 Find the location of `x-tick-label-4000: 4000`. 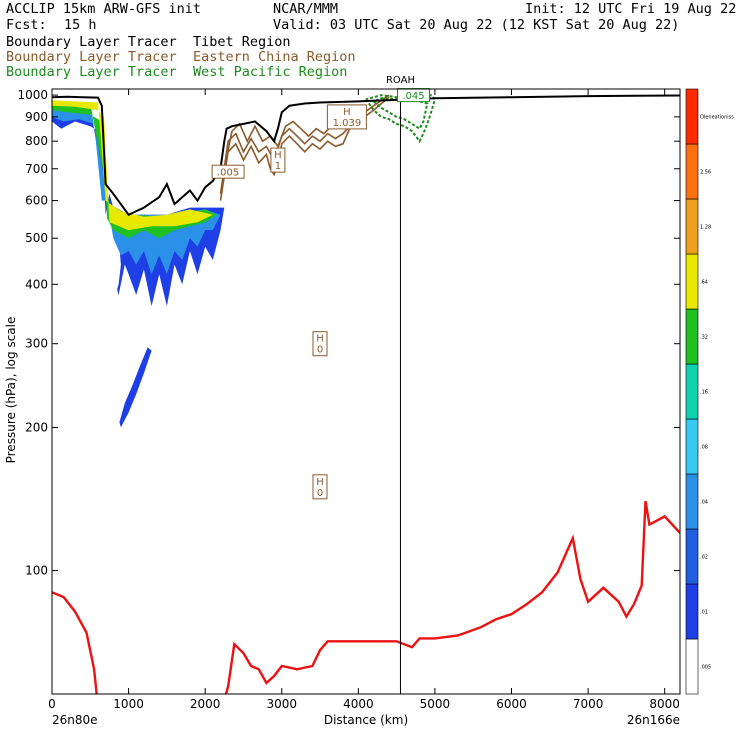

x-tick-label-4000: 4000 is located at coordinates (358, 704).